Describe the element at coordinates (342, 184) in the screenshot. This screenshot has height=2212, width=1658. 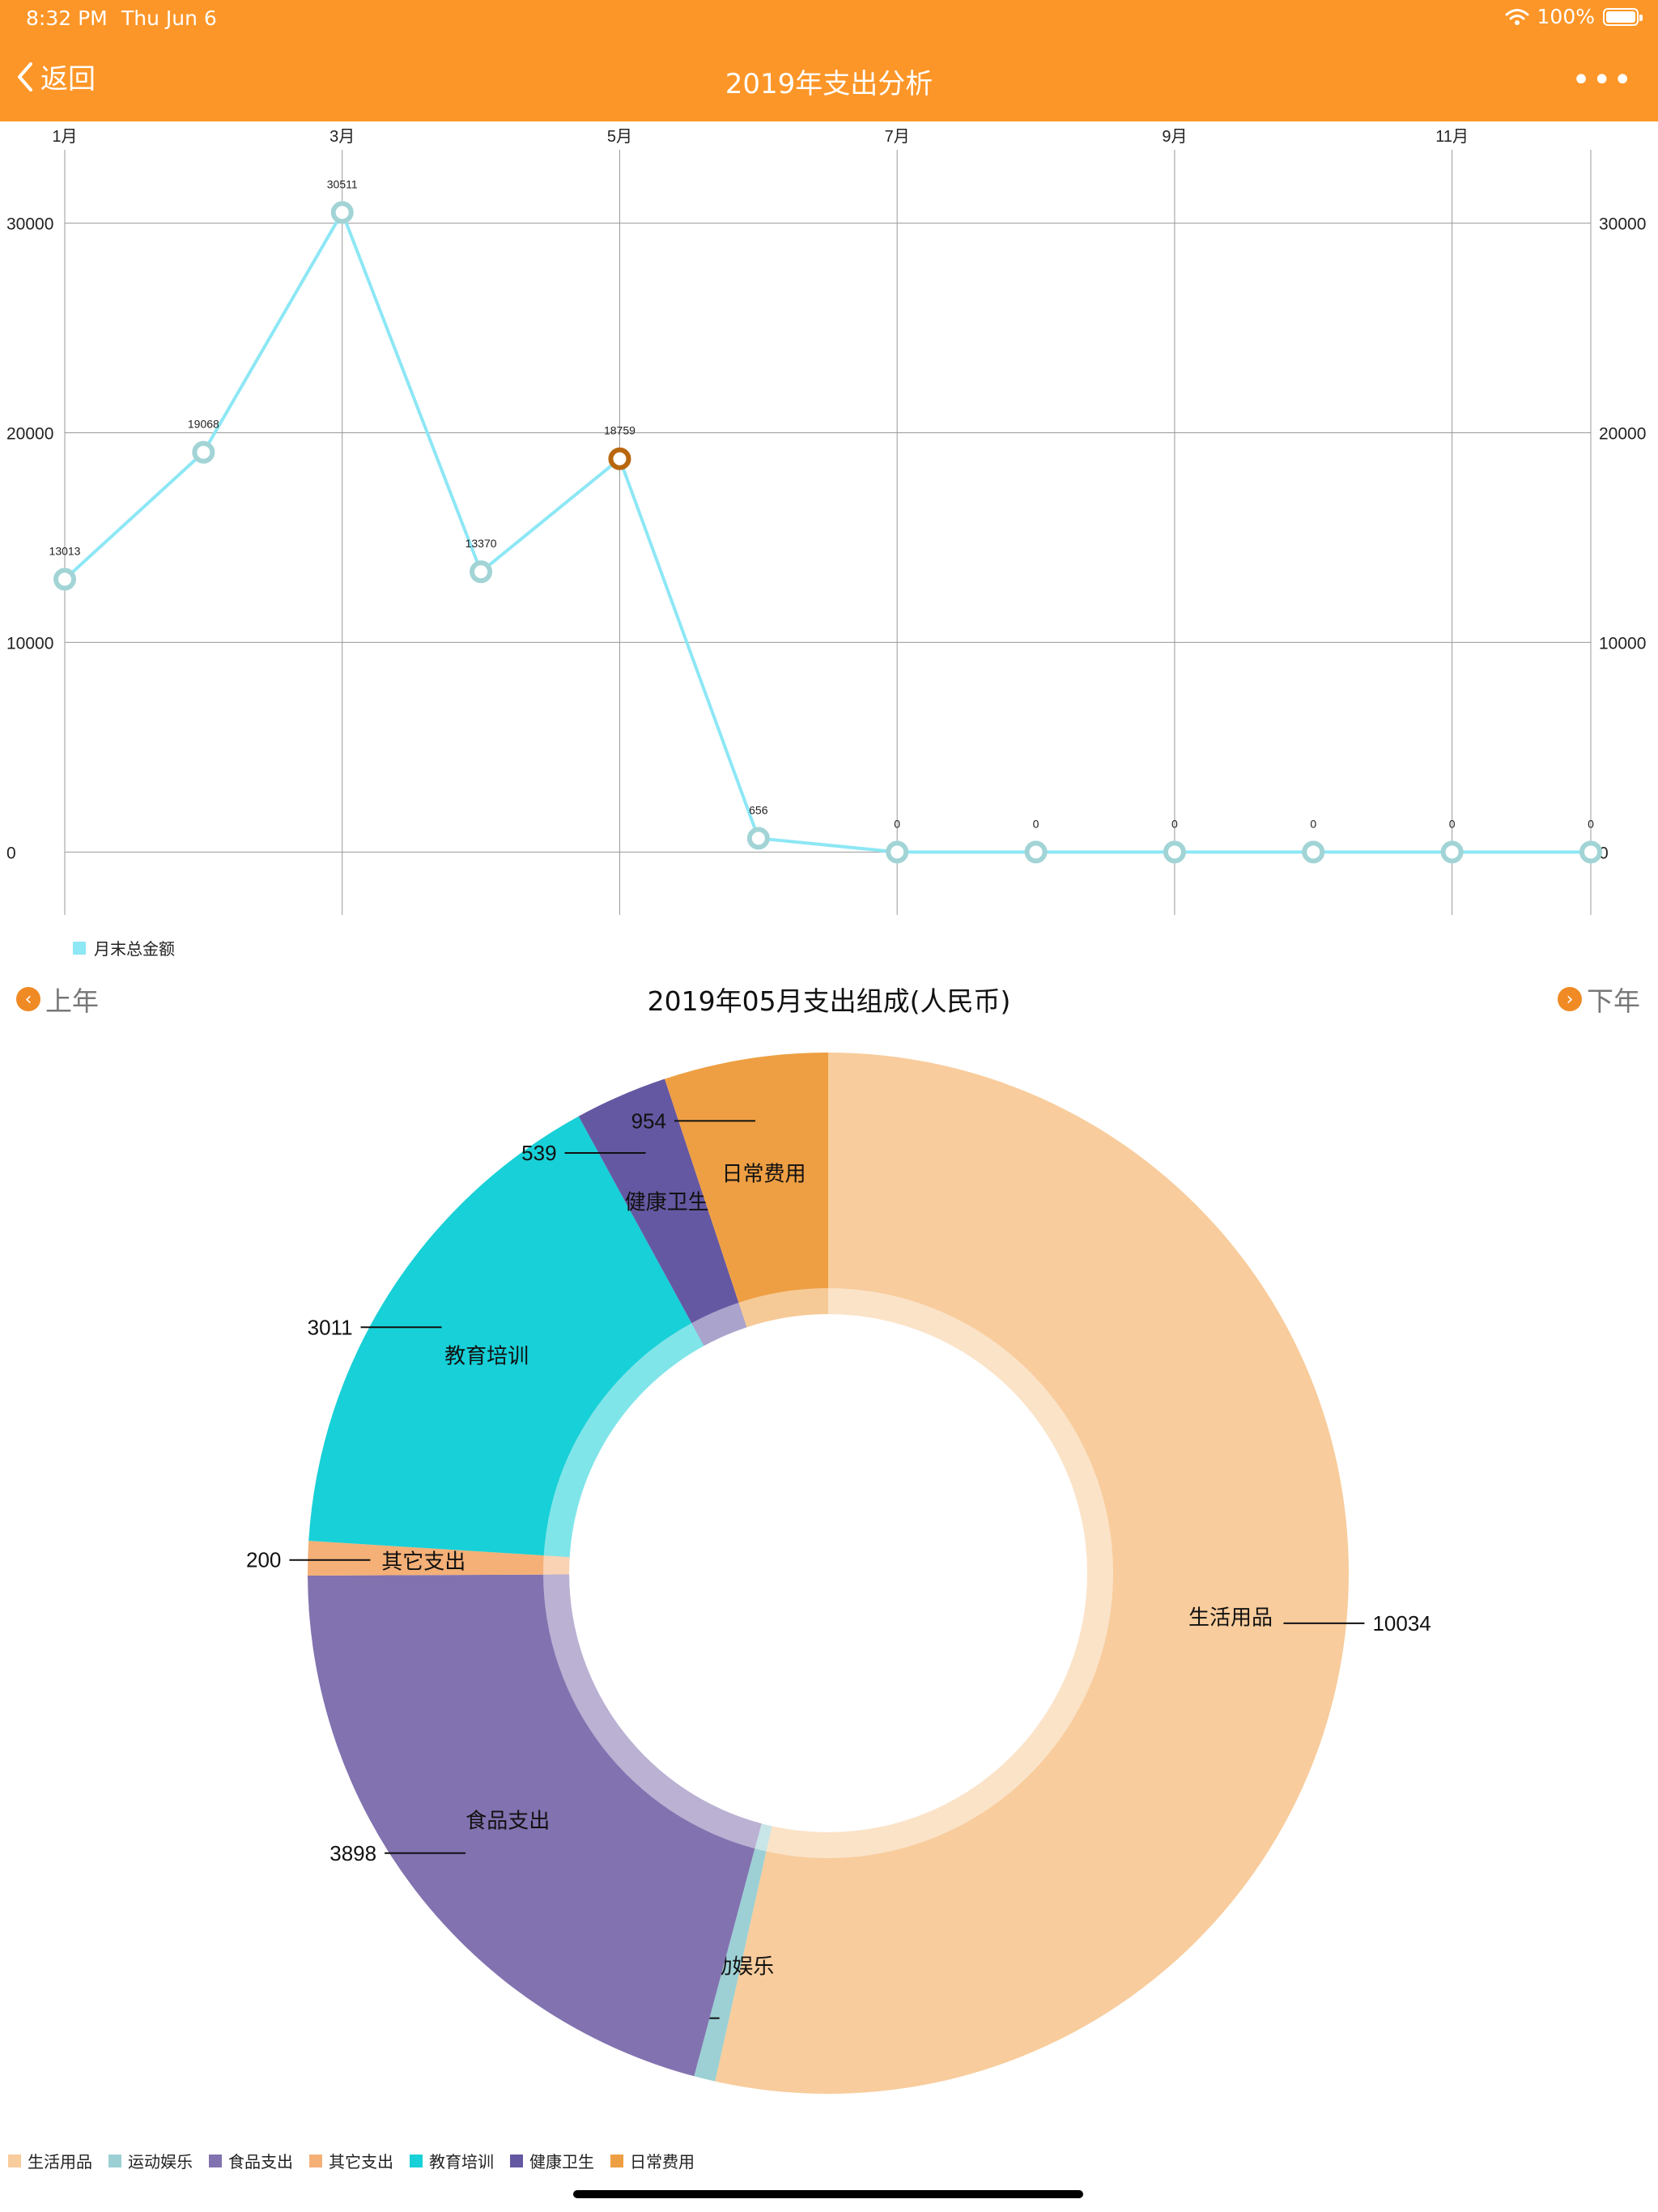
I see `data-value-label: 30511` at that location.